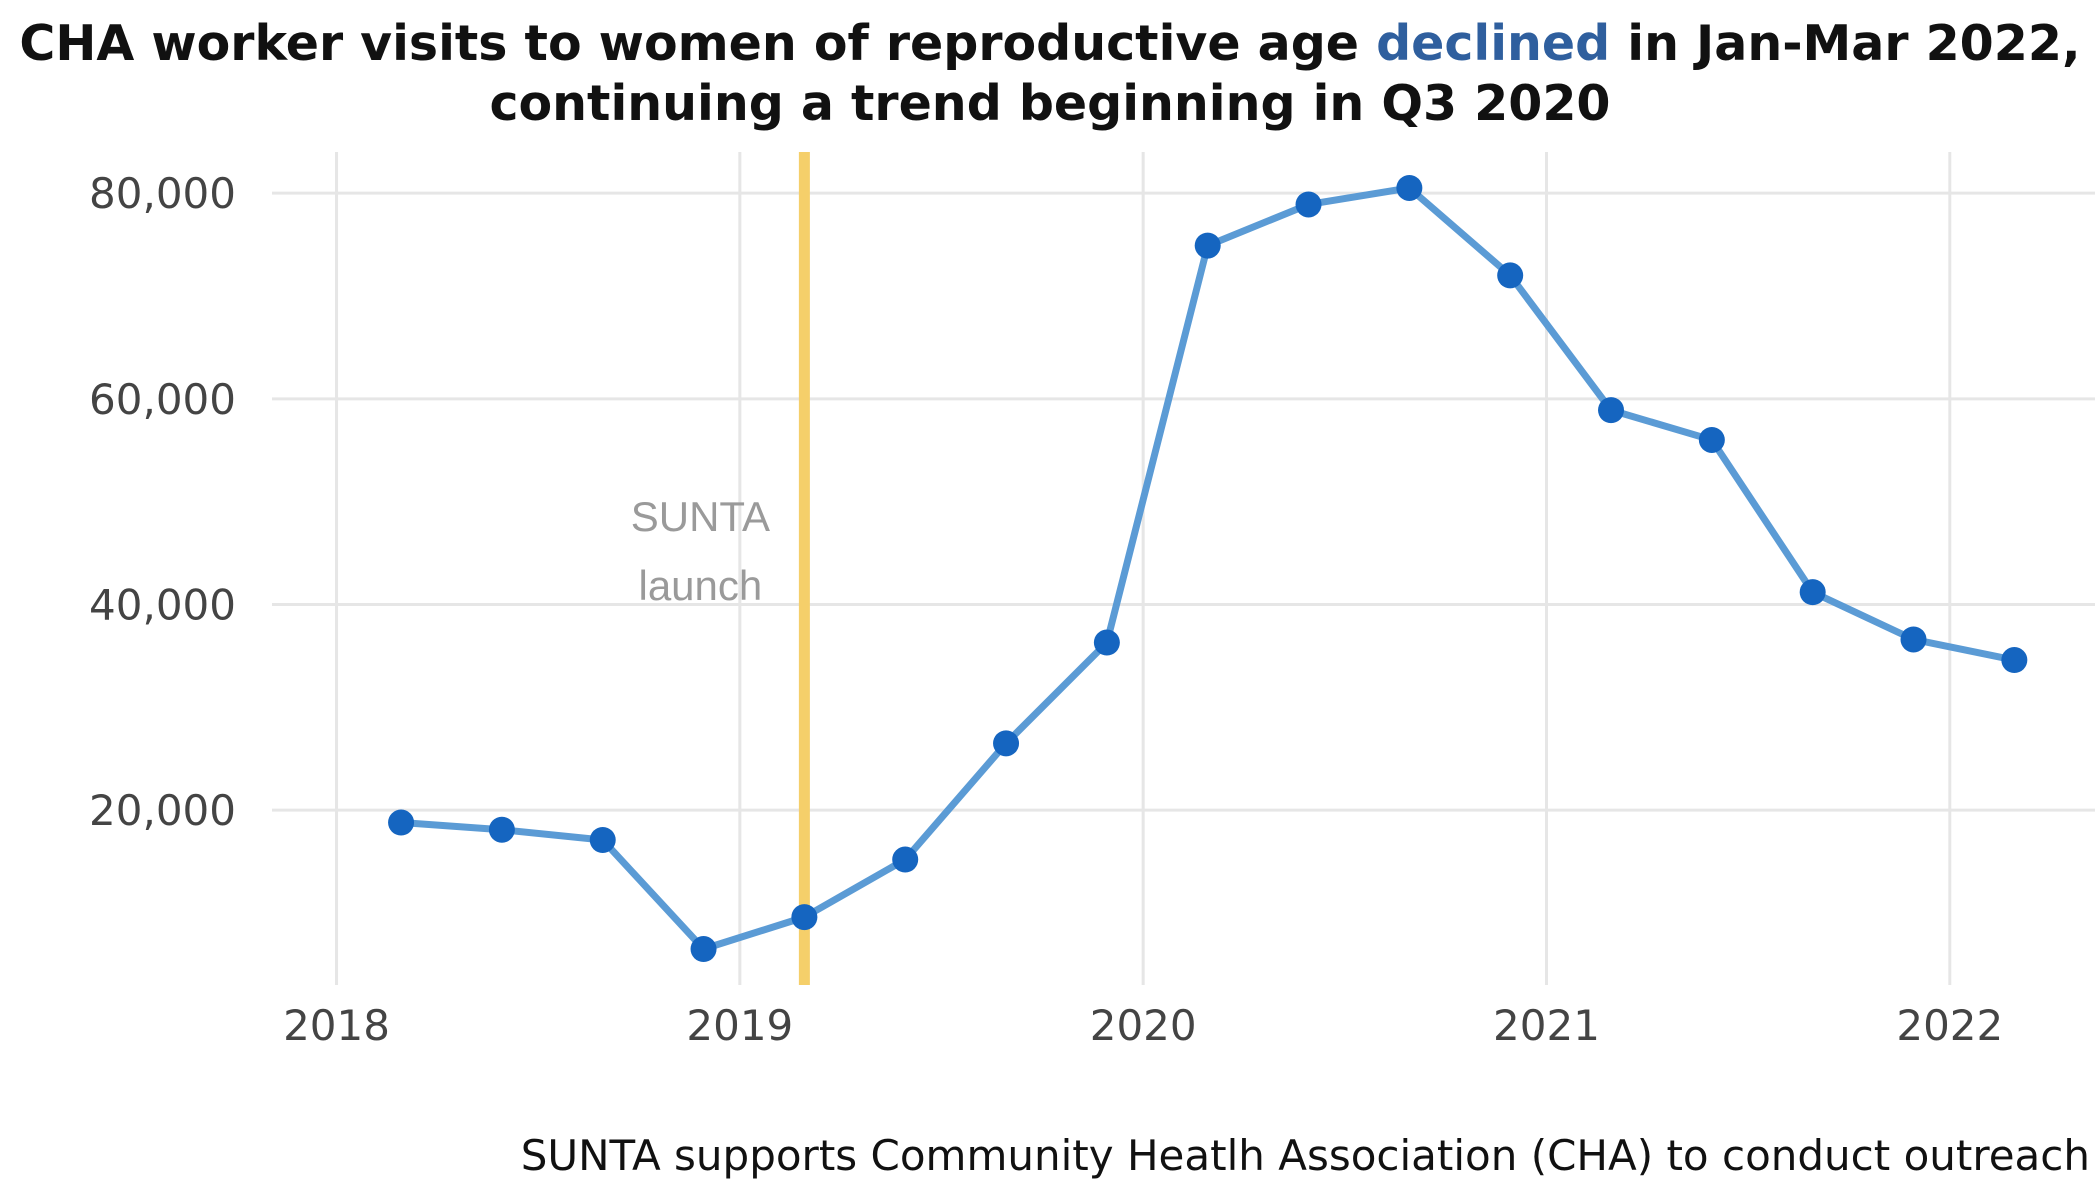 This screenshot has height=1200, width=2100. I want to click on y-axis: 20,000 40,000 60,000 80,000, so click(162, 502).